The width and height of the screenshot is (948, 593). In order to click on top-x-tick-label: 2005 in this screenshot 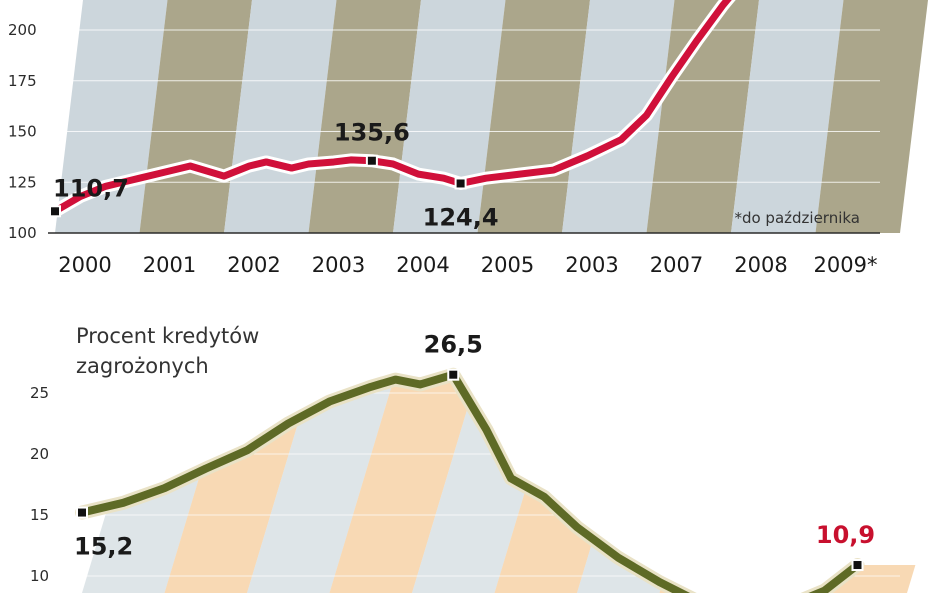, I will do `click(507, 265)`.